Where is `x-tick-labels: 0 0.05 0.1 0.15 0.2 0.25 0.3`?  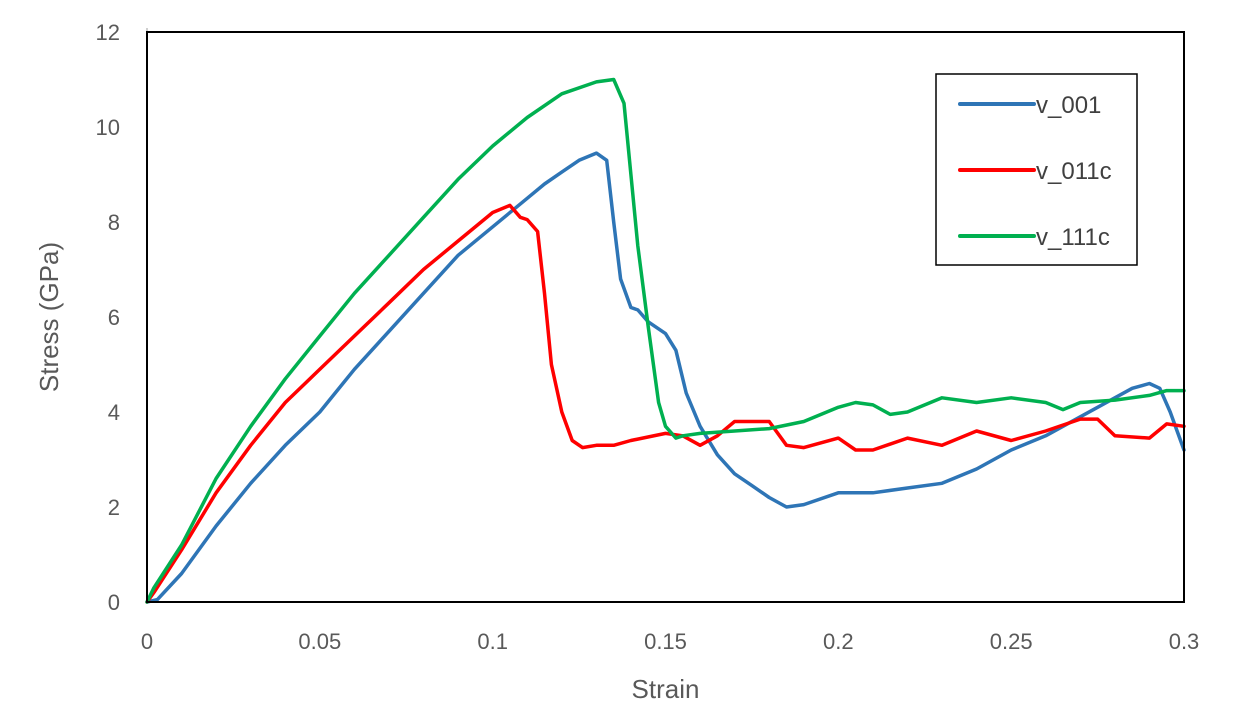
x-tick-labels: 0 0.05 0.1 0.15 0.2 0.25 0.3 is located at coordinates (670, 641).